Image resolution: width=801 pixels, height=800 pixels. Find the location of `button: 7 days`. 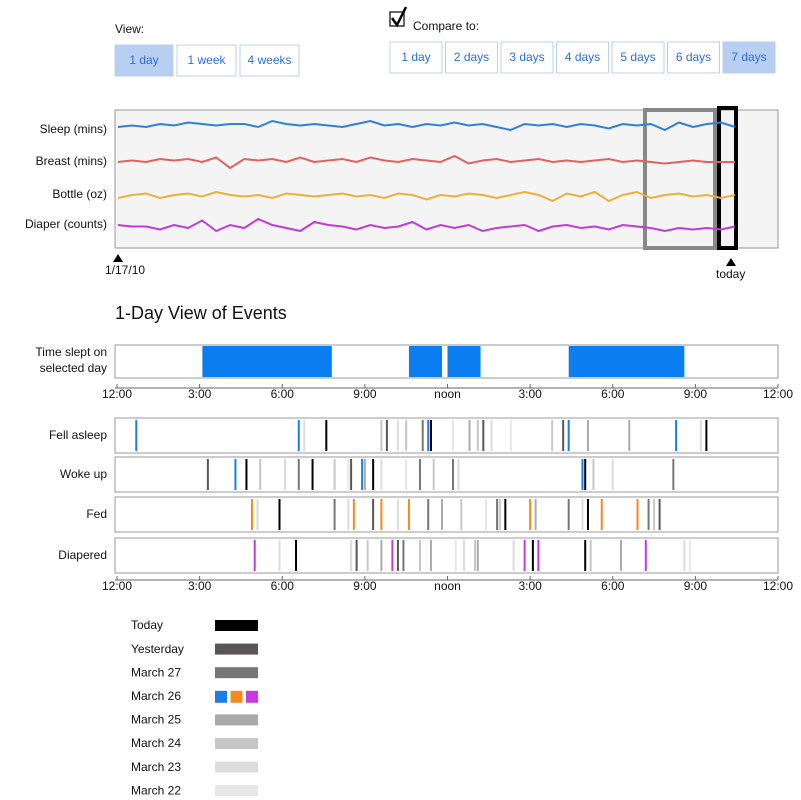

button: 7 days is located at coordinates (749, 57).